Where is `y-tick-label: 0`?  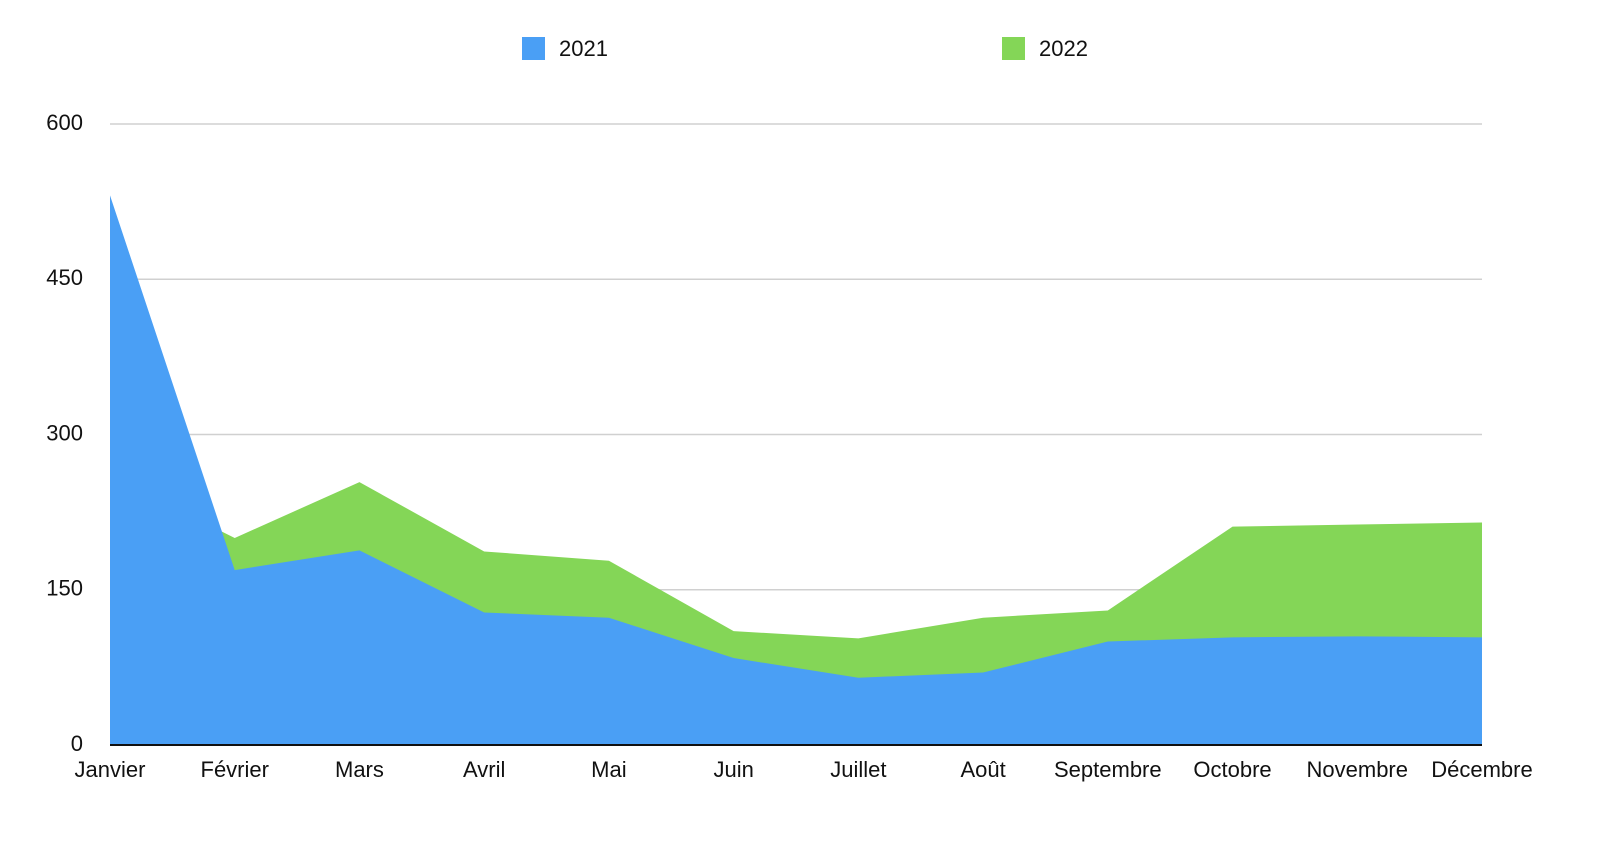 y-tick-label: 0 is located at coordinates (77, 743).